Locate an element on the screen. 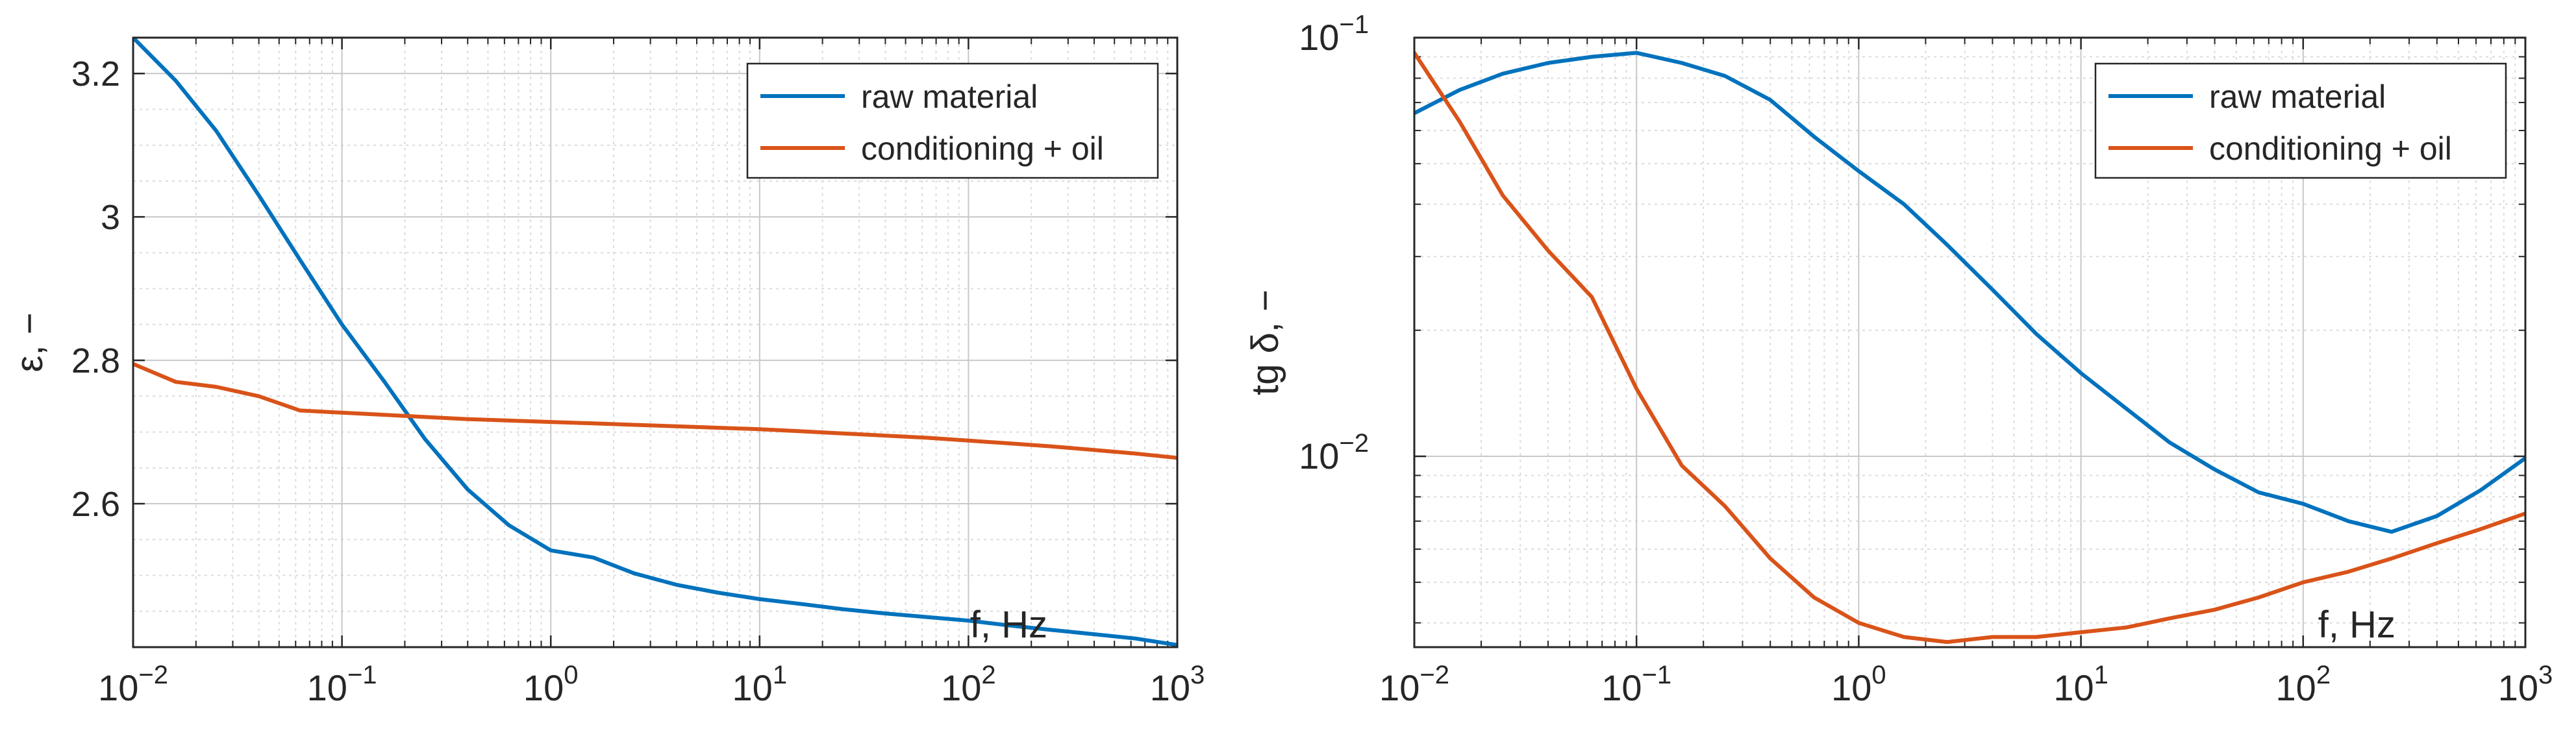 This screenshot has height=751, width=2576. y-tick-label: 2.6 is located at coordinates (95, 504).